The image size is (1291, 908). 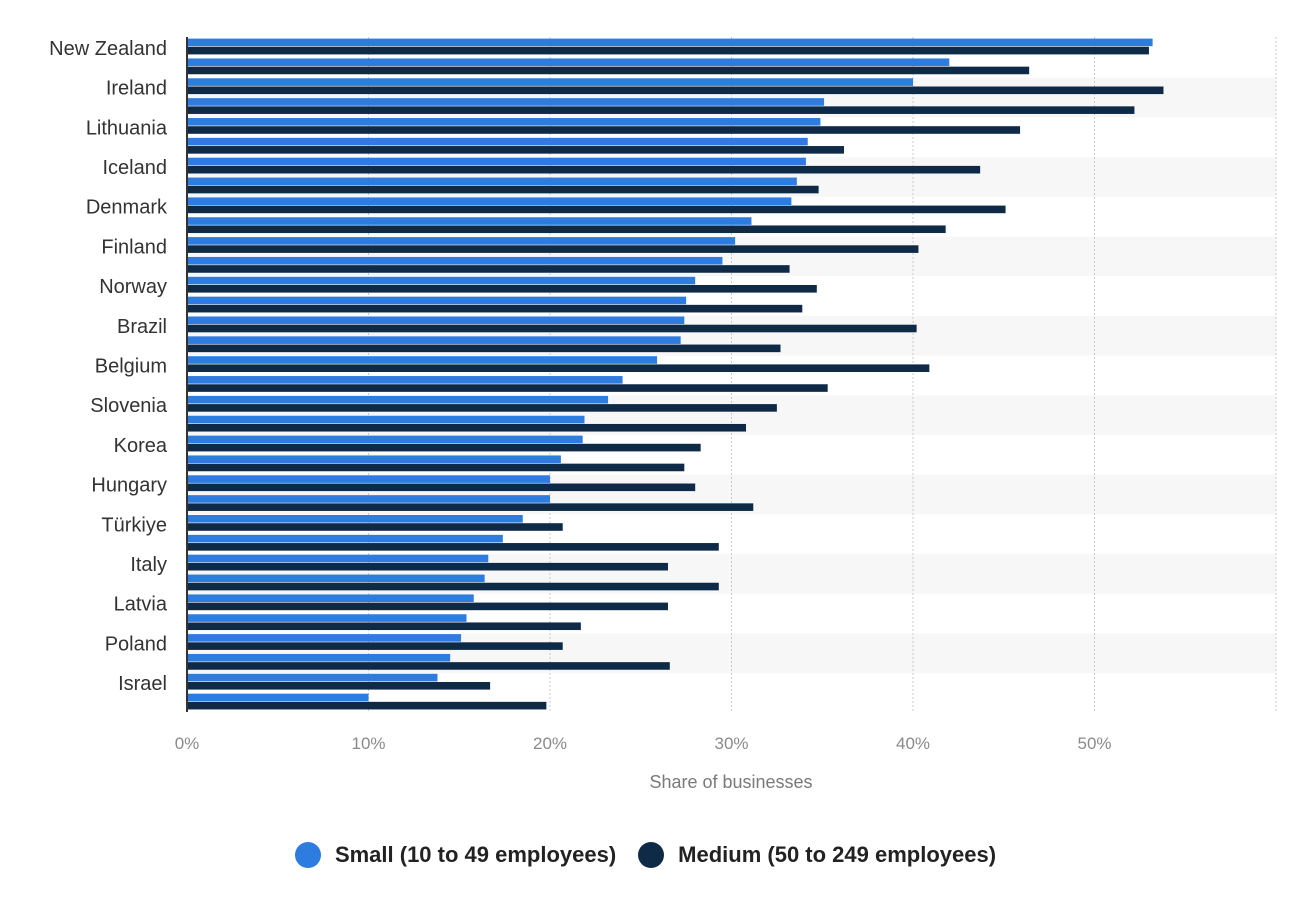 What do you see at coordinates (142, 684) in the screenshot?
I see `category-label: Israel` at bounding box center [142, 684].